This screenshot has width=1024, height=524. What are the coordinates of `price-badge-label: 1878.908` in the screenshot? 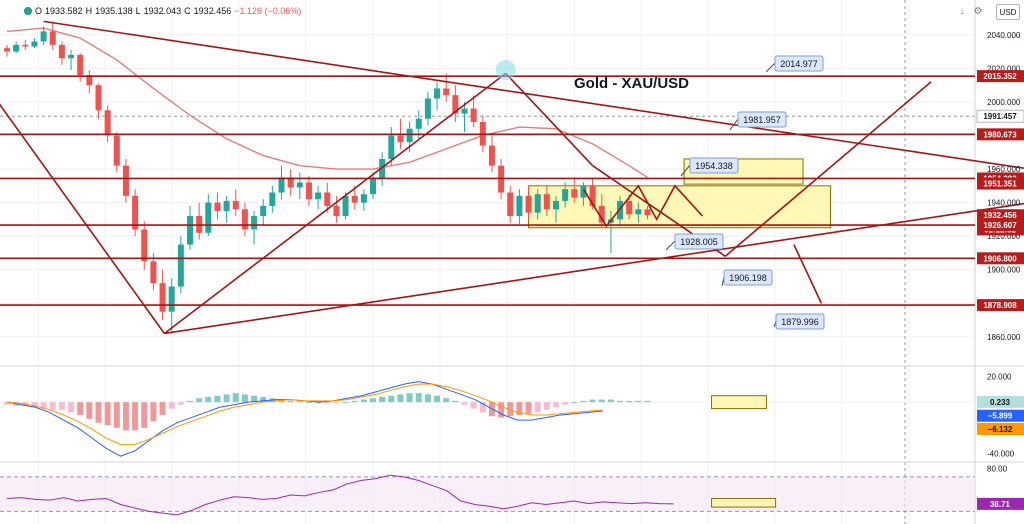 It's located at (1000, 305).